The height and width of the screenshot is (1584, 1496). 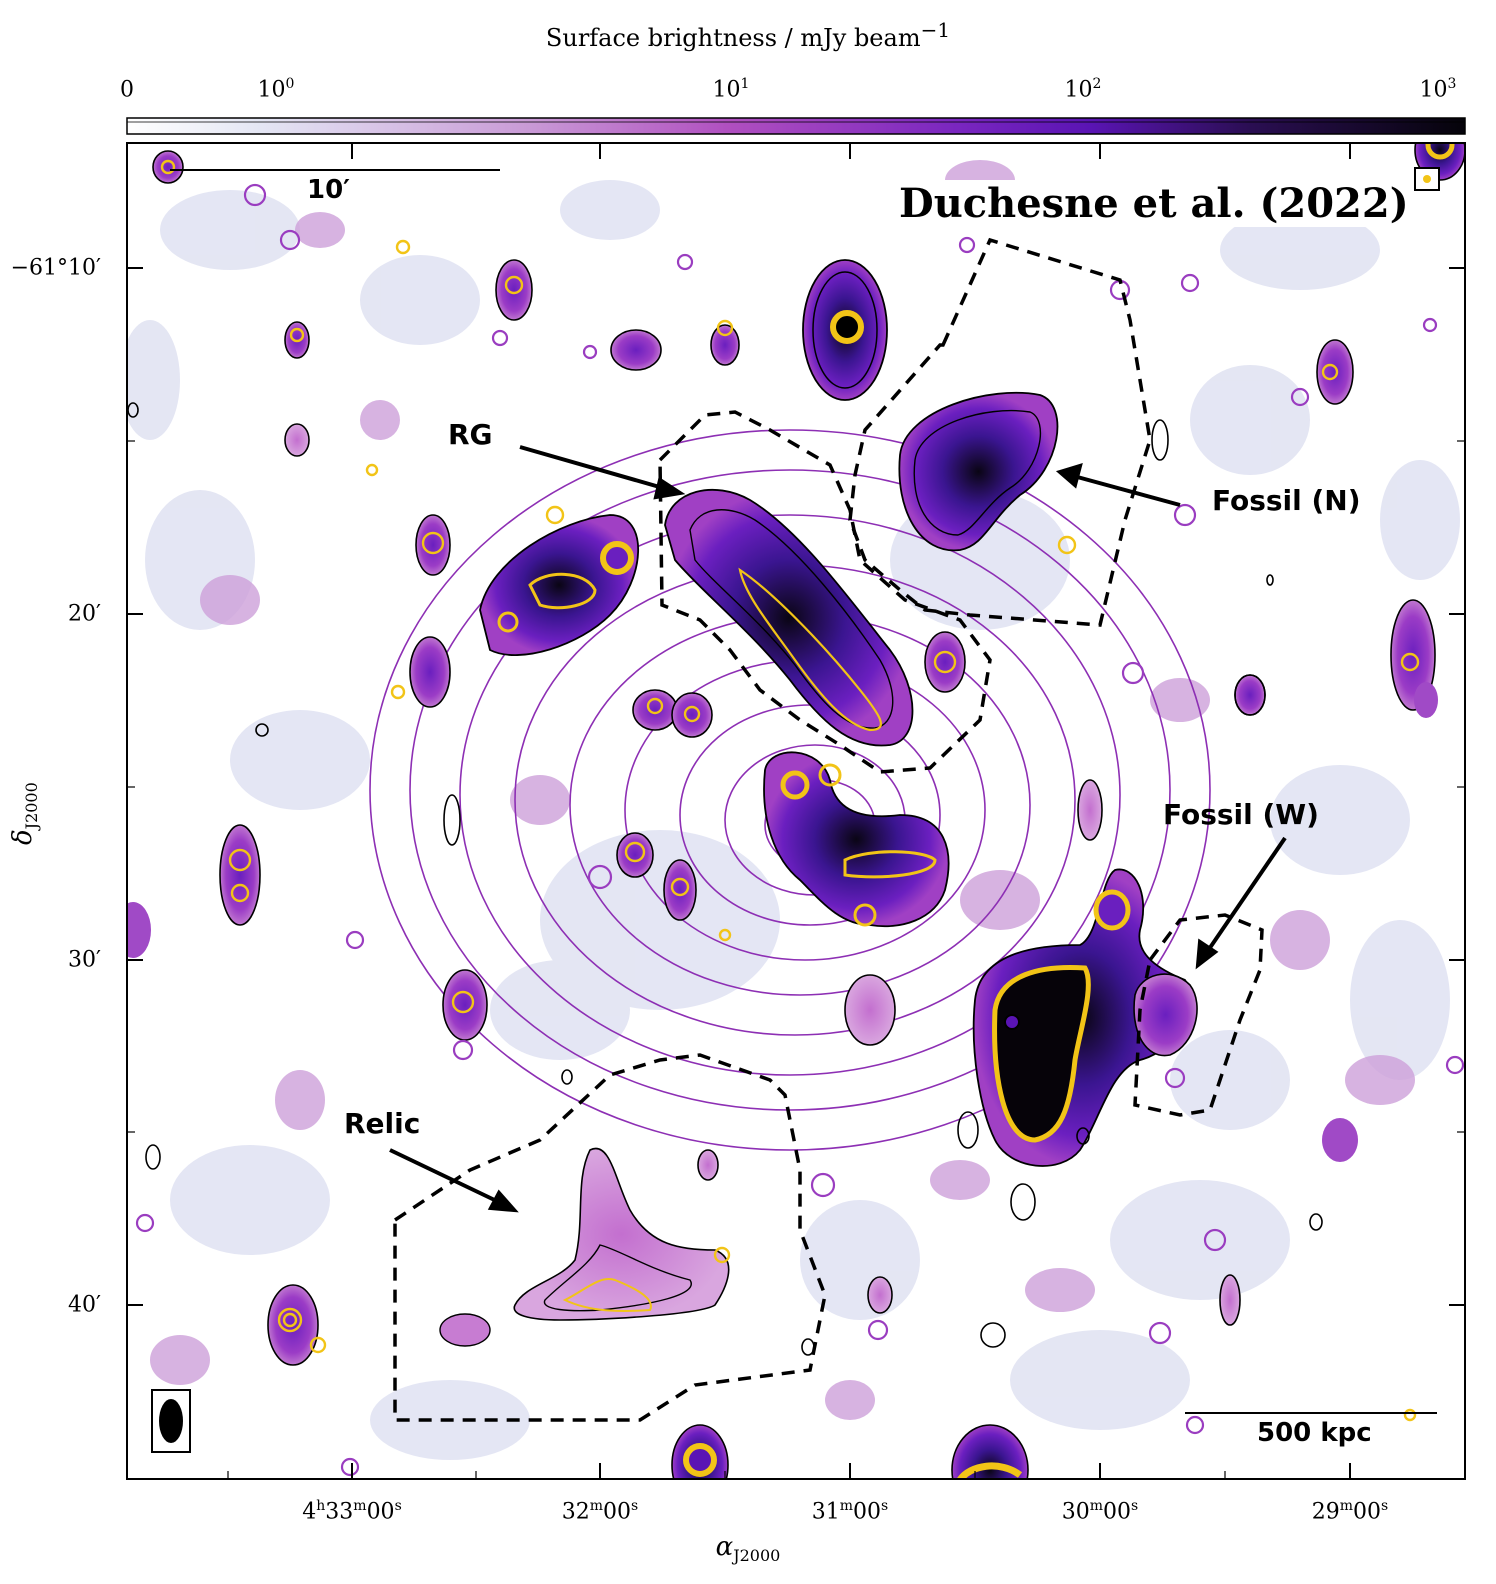 What do you see at coordinates (796, 126) in the screenshot?
I see `colorbar` at bounding box center [796, 126].